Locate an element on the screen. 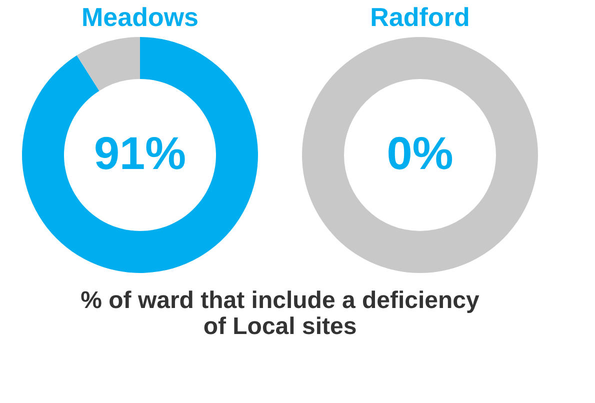 This screenshot has width=595, height=403. data-label: 91% is located at coordinates (140, 153).